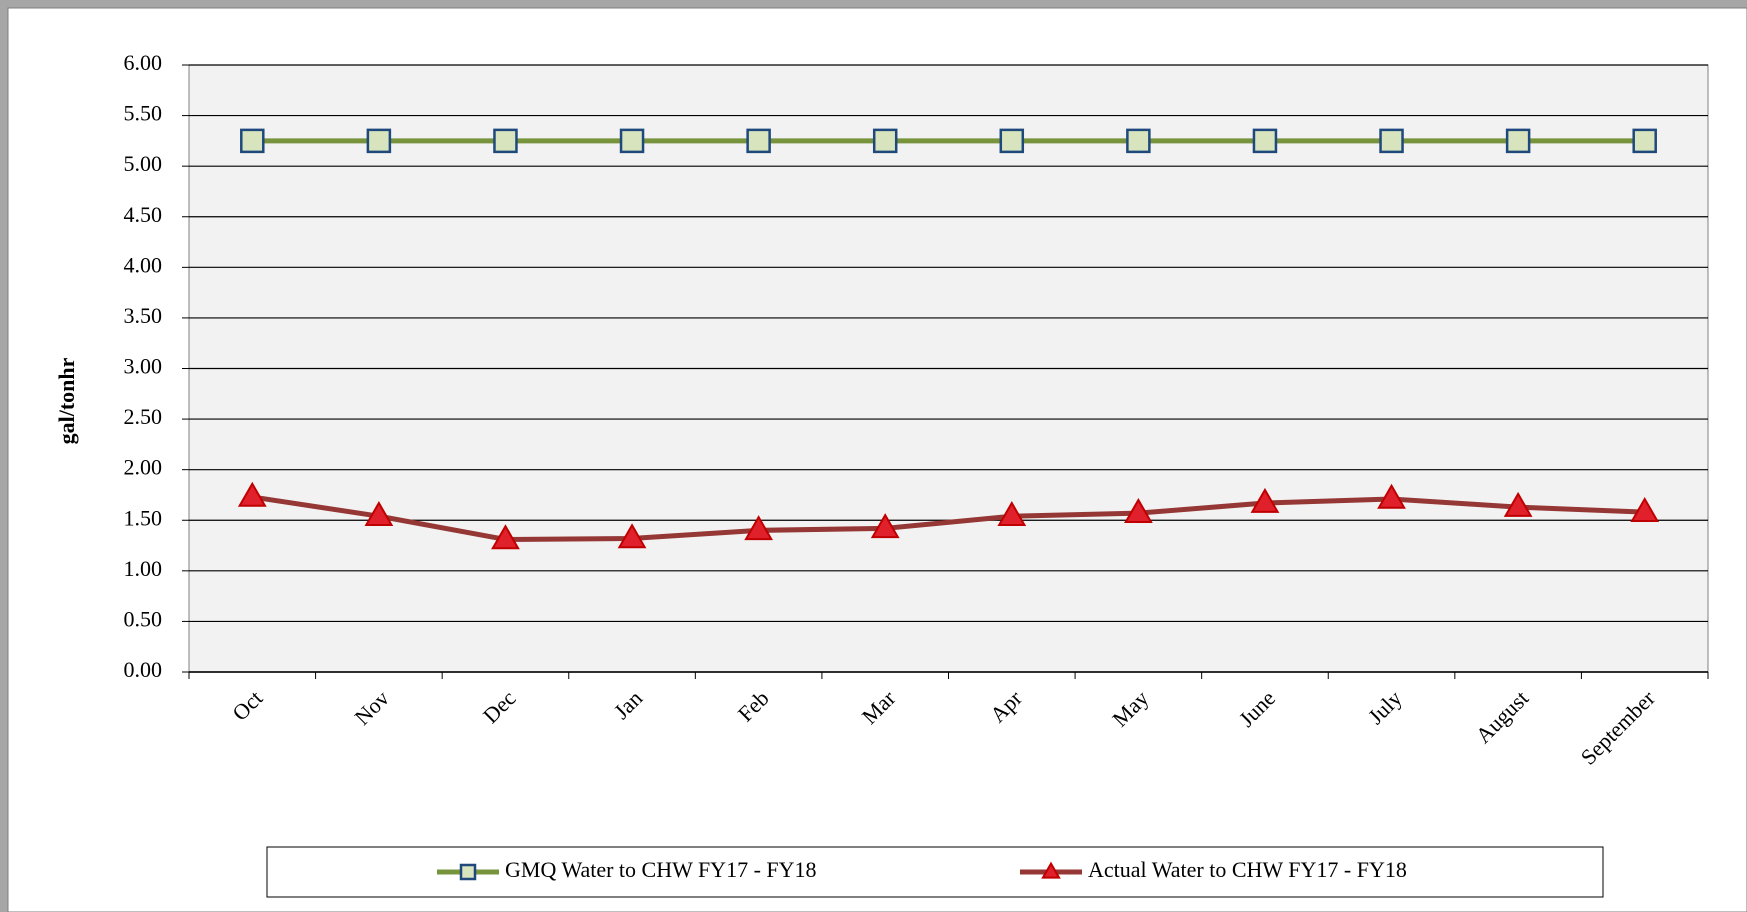 The height and width of the screenshot is (912, 1747). What do you see at coordinates (143, 163) in the screenshot?
I see `y-tick-label: 5.00` at bounding box center [143, 163].